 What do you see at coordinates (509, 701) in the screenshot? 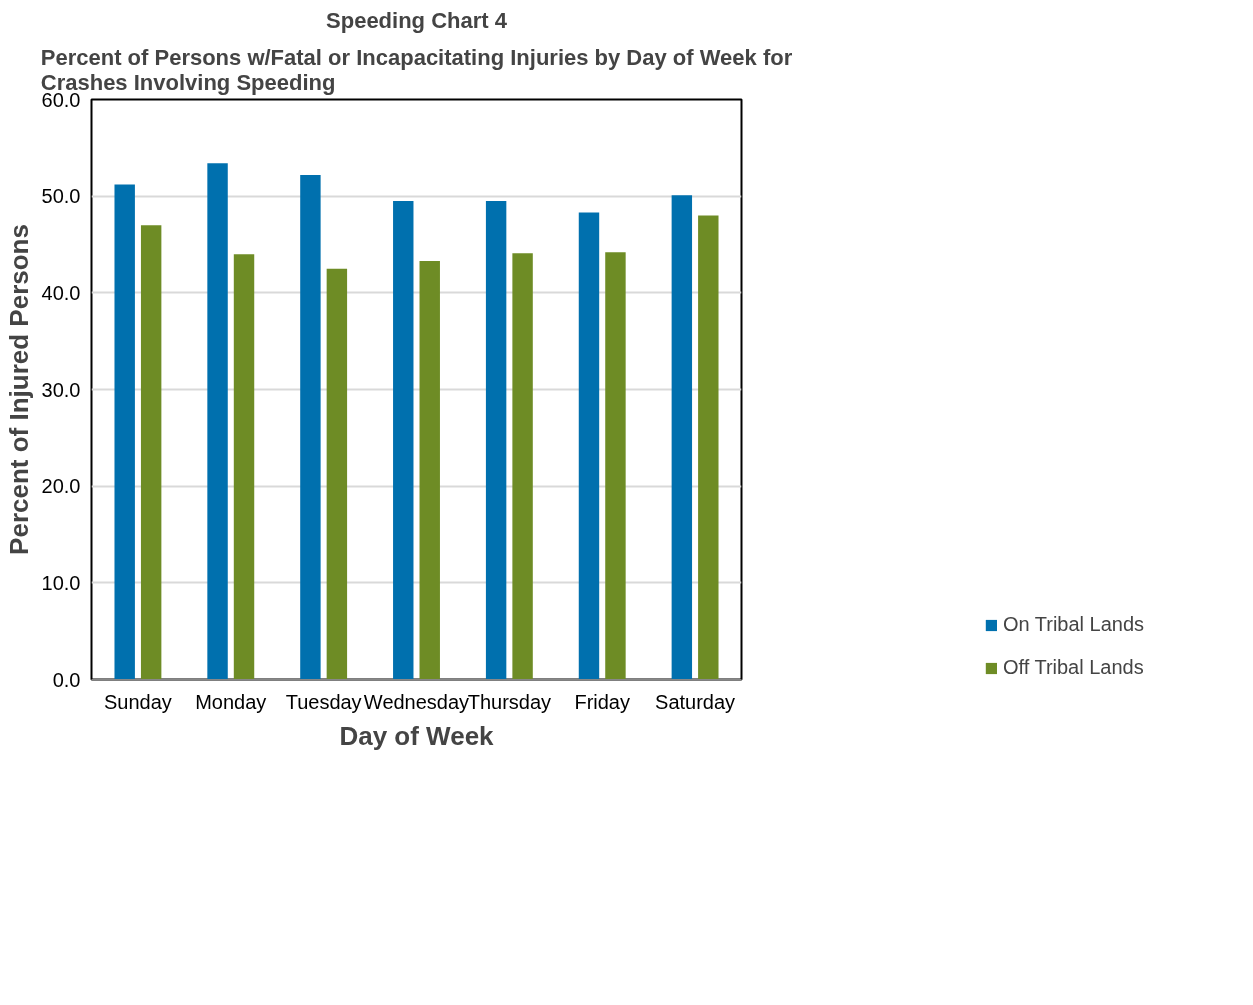
I see `x-tick-label: Thursday` at bounding box center [509, 701].